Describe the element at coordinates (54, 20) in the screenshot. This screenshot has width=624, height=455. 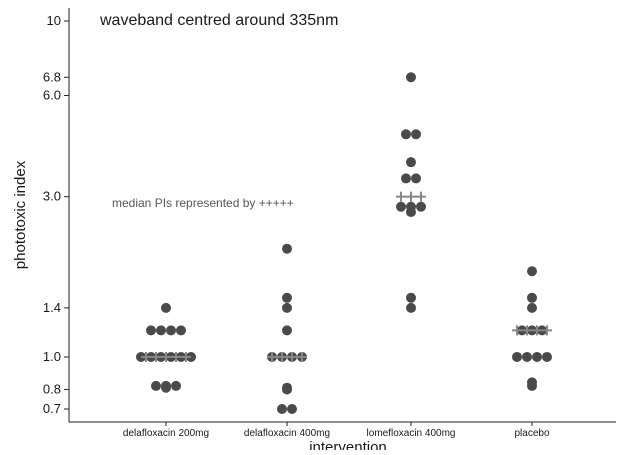
I see `y-tick-label: 10` at that location.